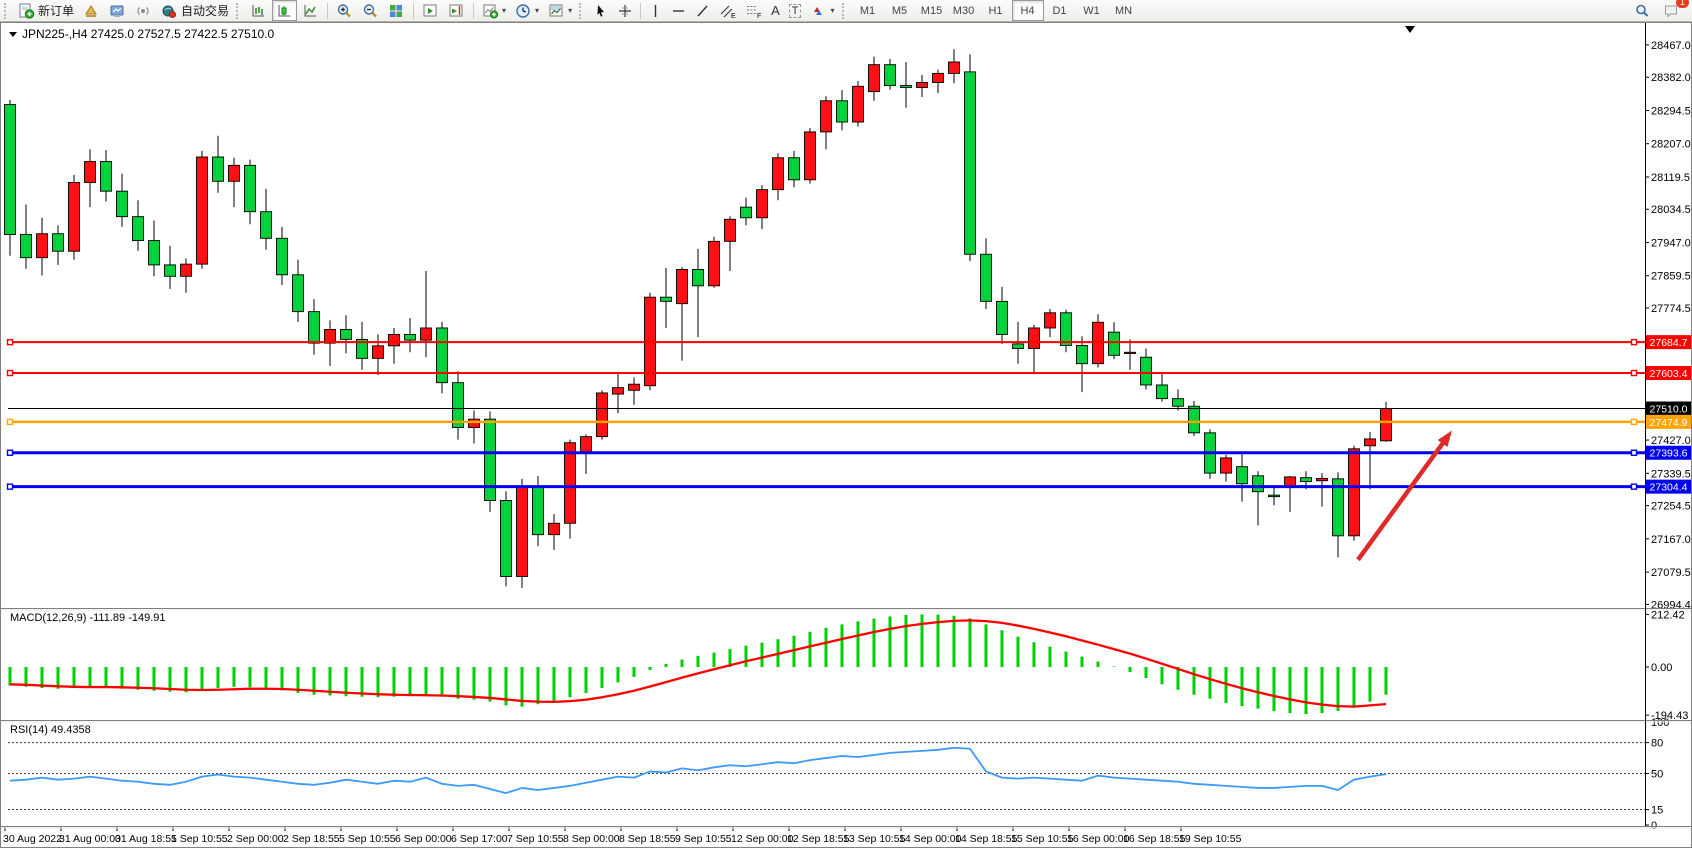  What do you see at coordinates (591, 839) in the screenshot?
I see `time-tick-label: 8 Sep 00:00` at bounding box center [591, 839].